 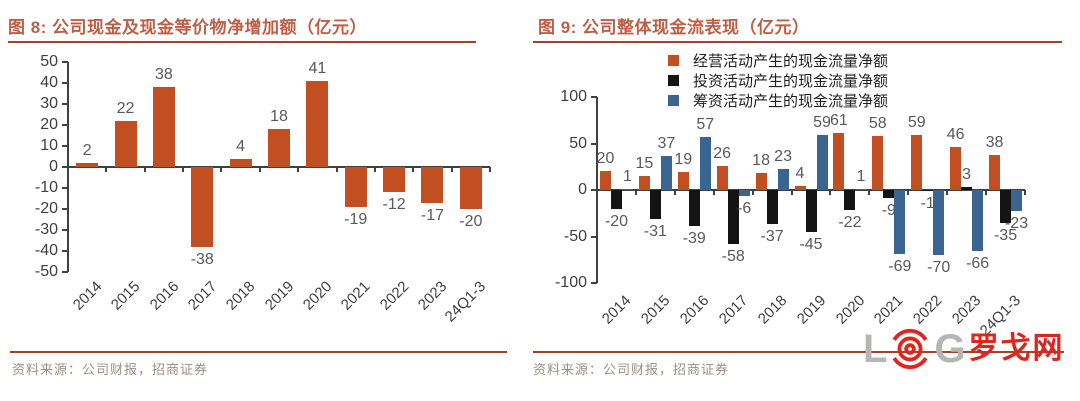 I want to click on y-axis-tick-label: -50, so click(x=46, y=271).